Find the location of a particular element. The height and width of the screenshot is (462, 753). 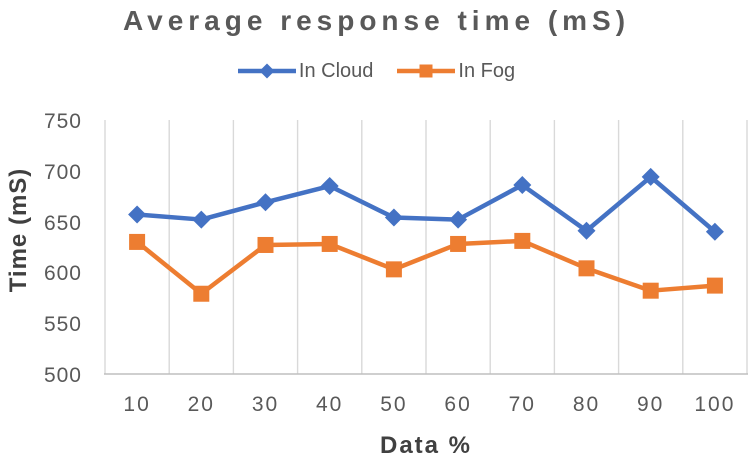

y-tick-label: 650 is located at coordinates (62, 223).